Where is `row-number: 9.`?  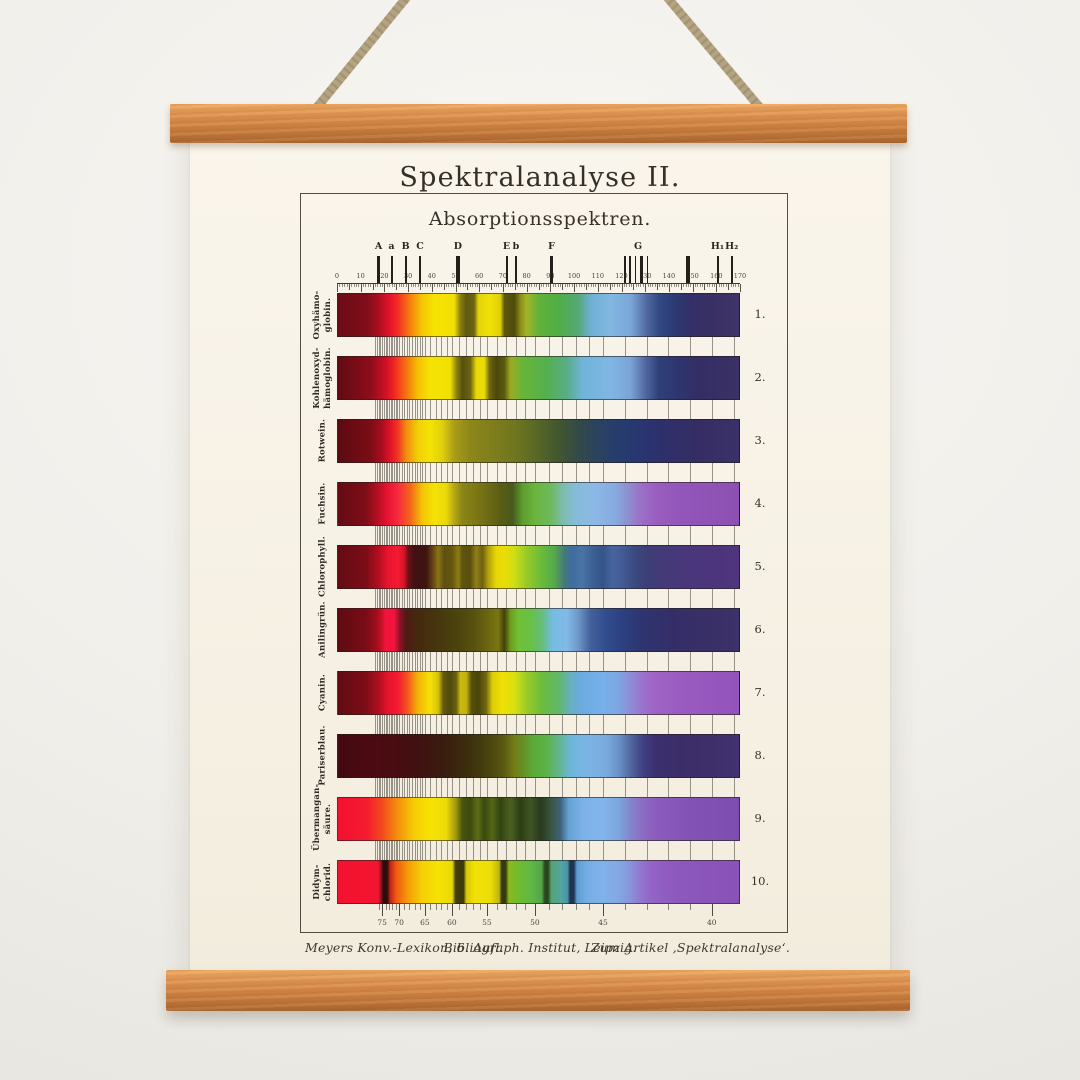 row-number: 9. is located at coordinates (760, 818).